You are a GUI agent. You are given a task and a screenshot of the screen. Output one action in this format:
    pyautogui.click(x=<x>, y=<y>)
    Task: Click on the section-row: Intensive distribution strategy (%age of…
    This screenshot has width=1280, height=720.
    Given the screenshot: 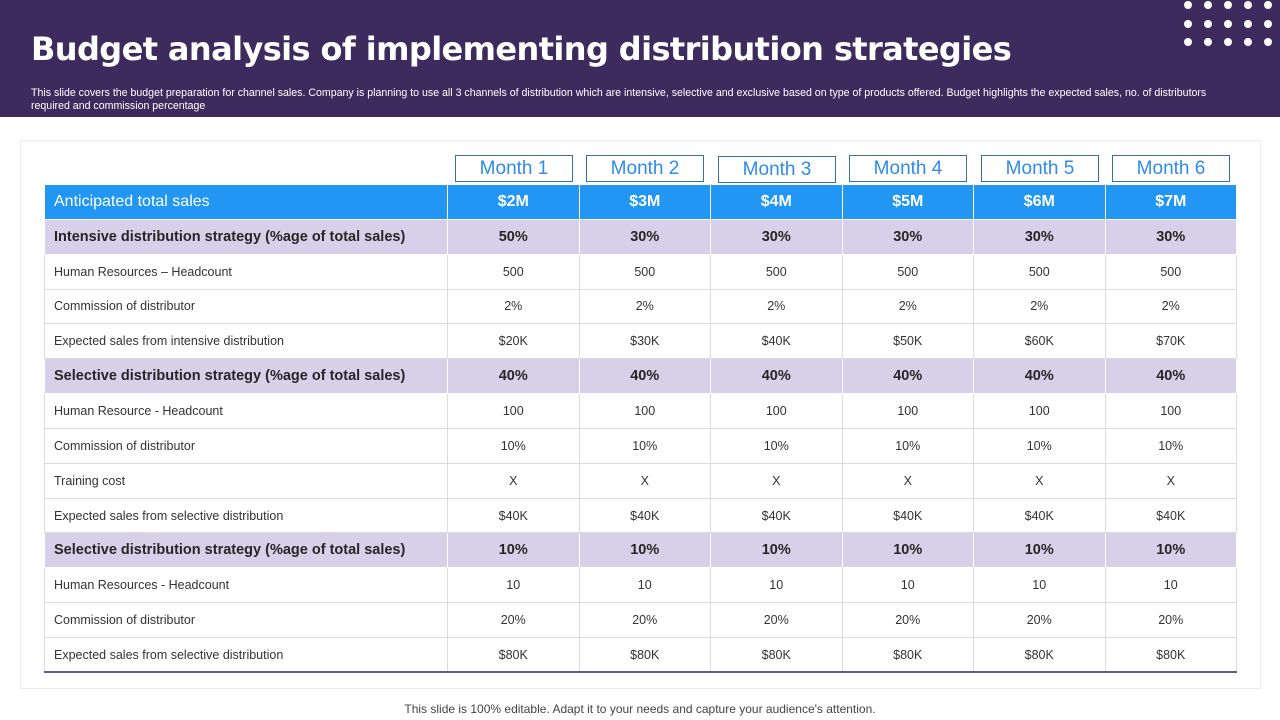 What is the action you would take?
    pyautogui.click(x=640, y=236)
    